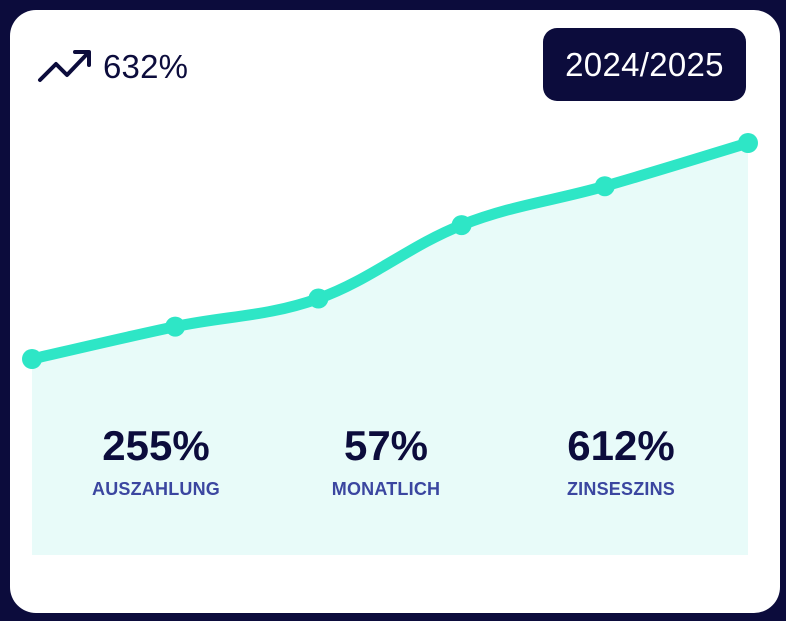 The image size is (786, 621). What do you see at coordinates (386, 445) in the screenshot?
I see `stat-value: 57%` at bounding box center [386, 445].